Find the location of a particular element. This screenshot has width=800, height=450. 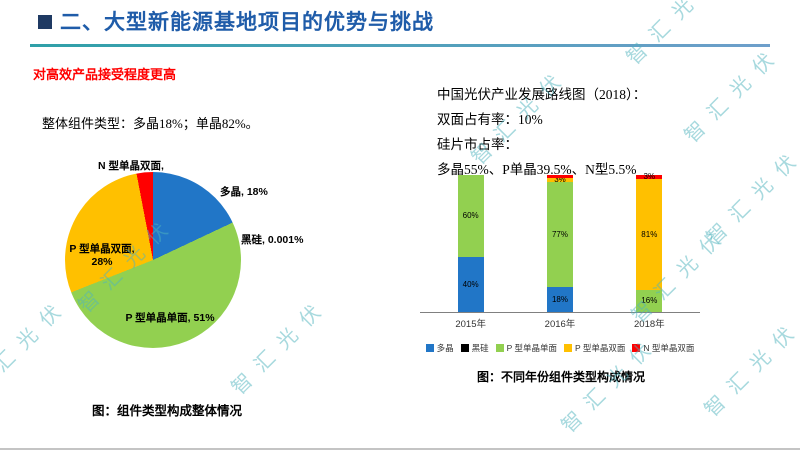

bar-segment: 18% is located at coordinates (559, 299).